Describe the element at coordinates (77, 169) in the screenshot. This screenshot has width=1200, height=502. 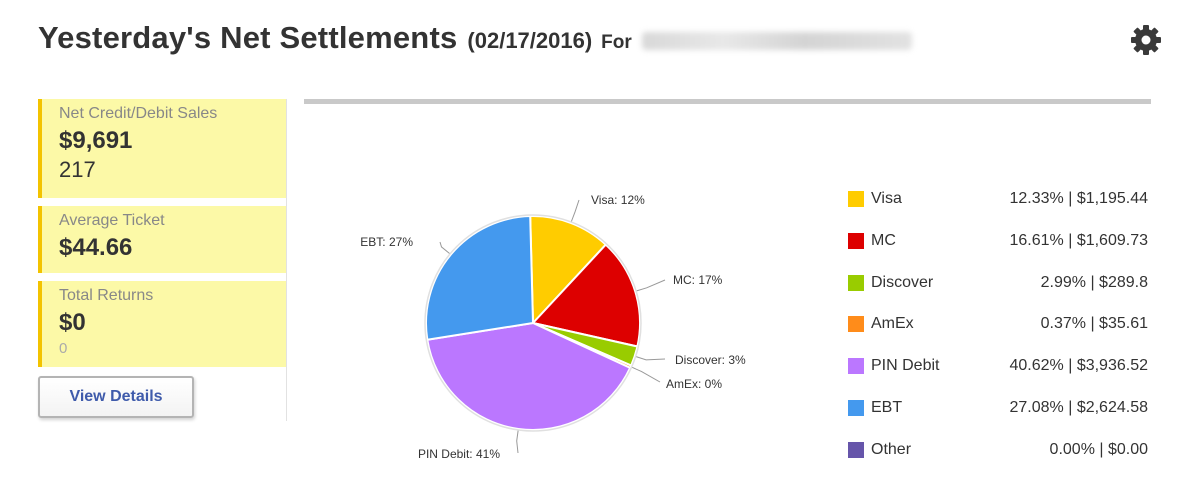
I see `net-sales-count: 217` at that location.